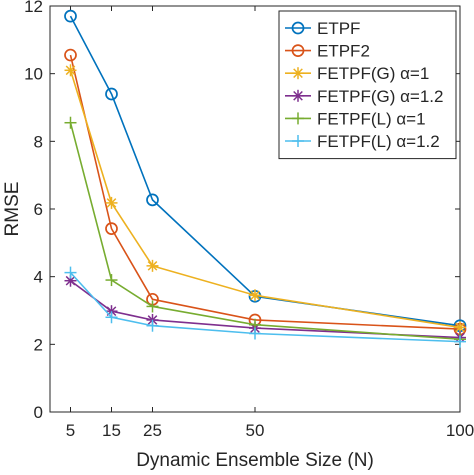 The image size is (474, 475). Describe the element at coordinates (255, 430) in the screenshot. I see `x-tick-label: 50` at that location.